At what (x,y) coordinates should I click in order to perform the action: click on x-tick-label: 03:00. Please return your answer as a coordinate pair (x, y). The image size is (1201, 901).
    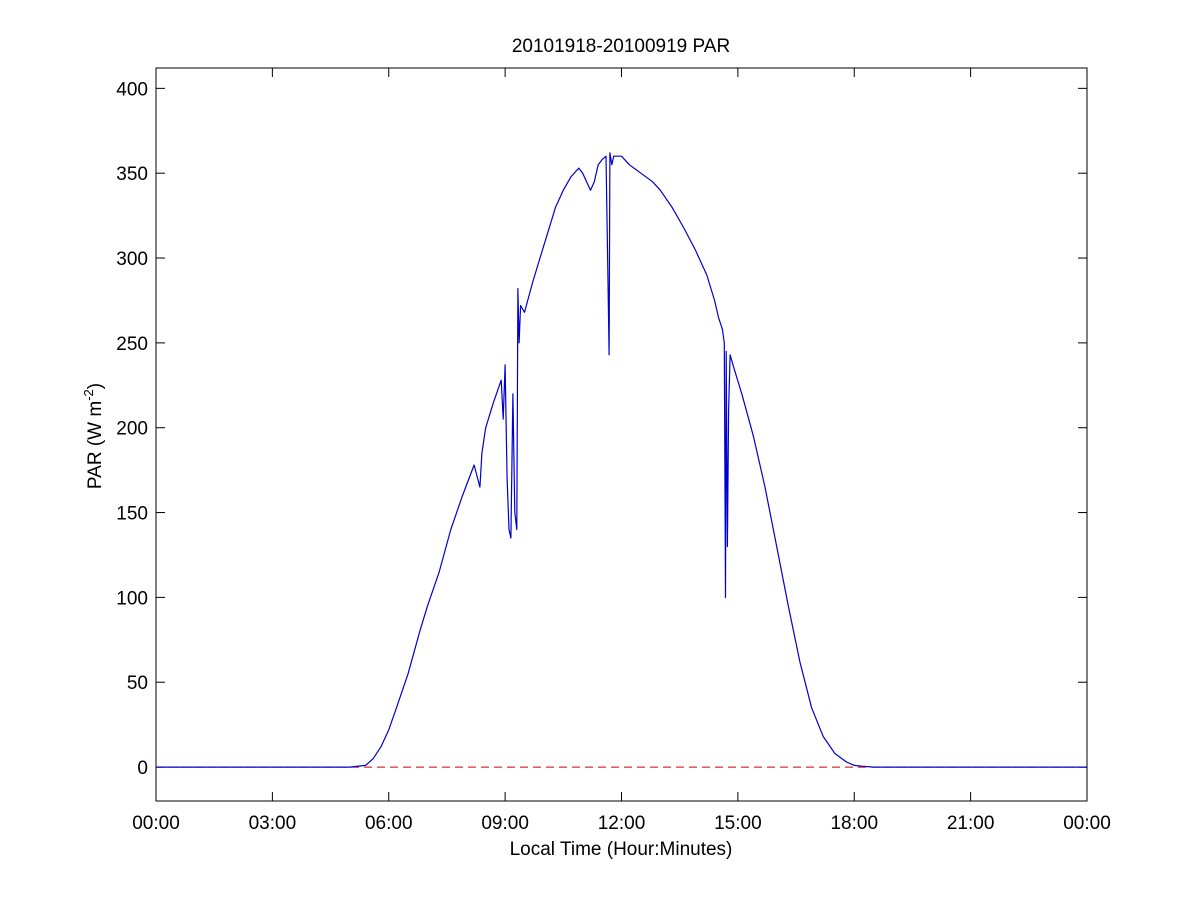
    Looking at the image, I should click on (273, 823).